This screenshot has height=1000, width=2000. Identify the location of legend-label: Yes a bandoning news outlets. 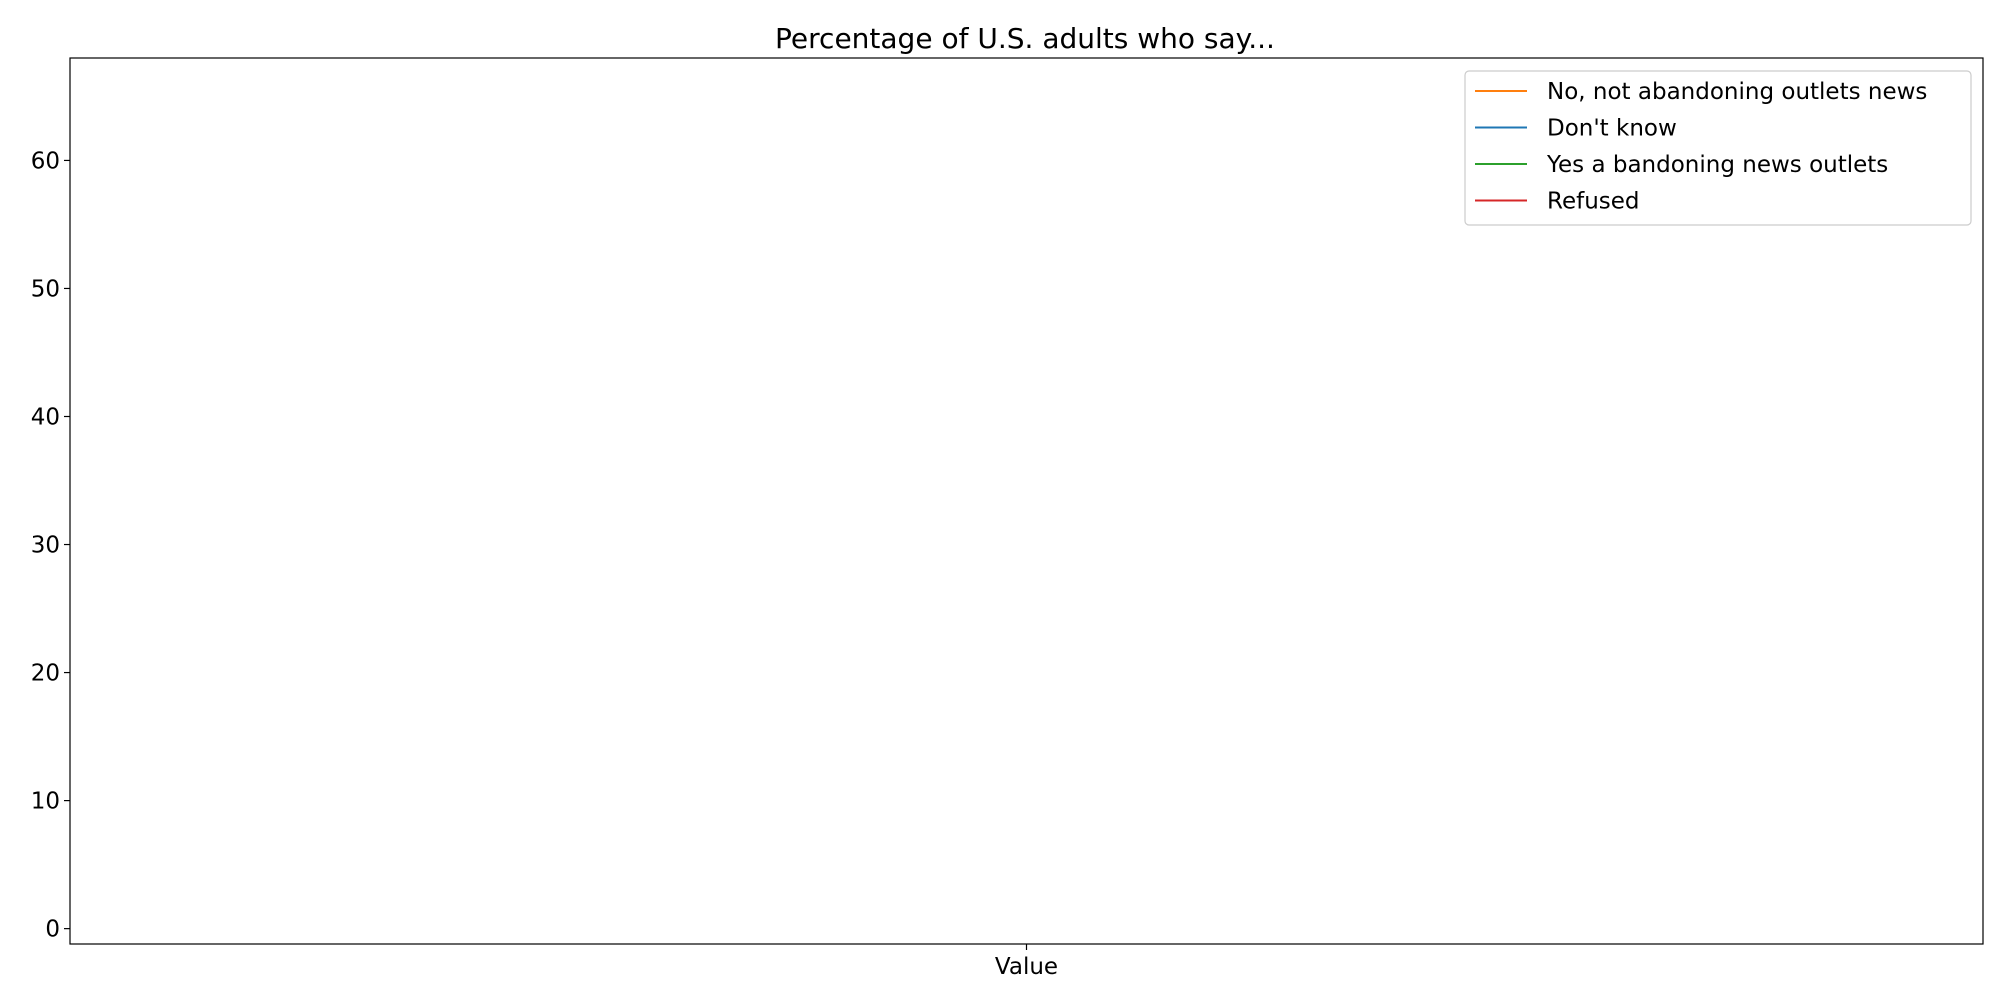
(1717, 165).